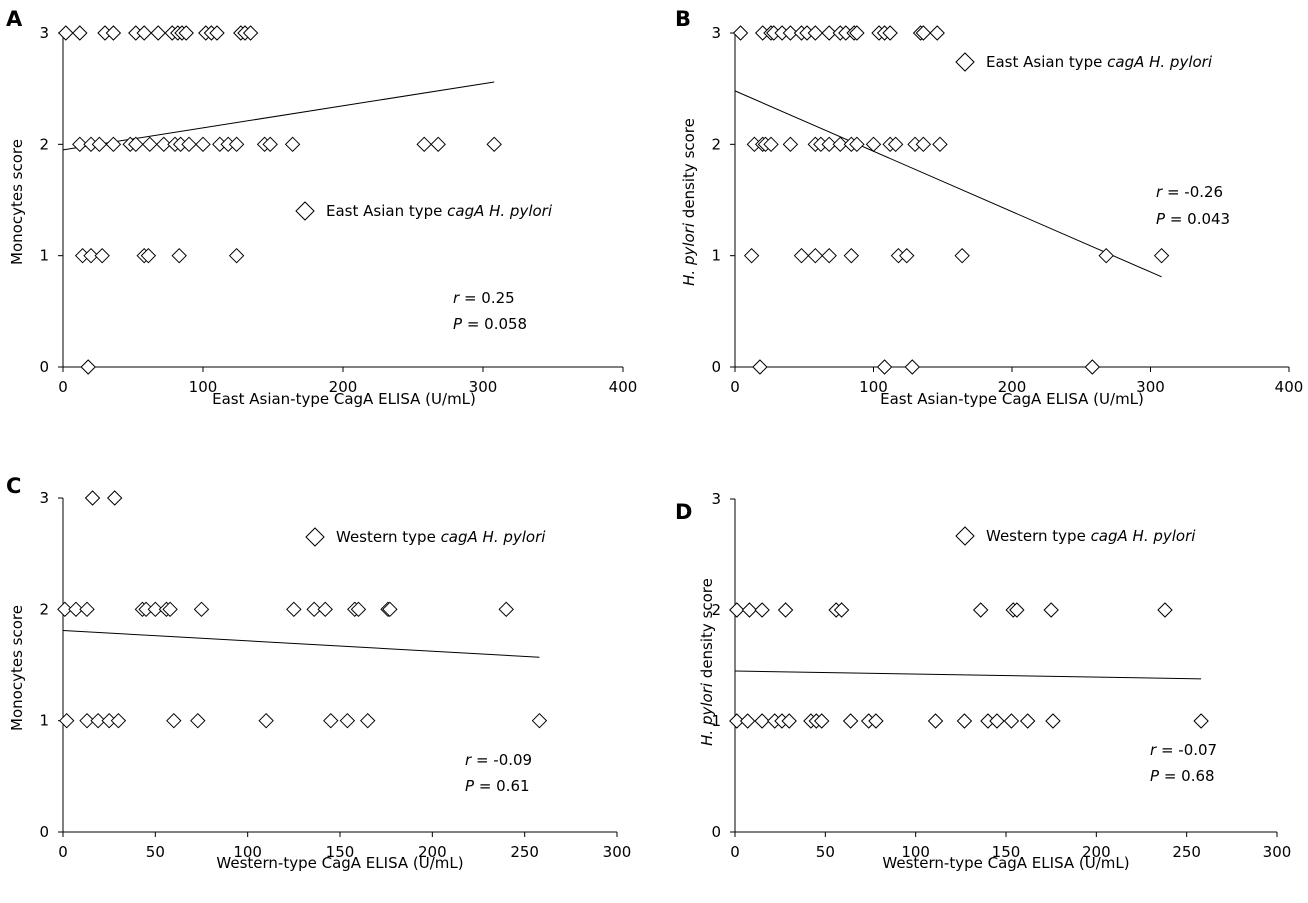  What do you see at coordinates (501, 760) in the screenshot?
I see `stat-r-value: = -0.09` at bounding box center [501, 760].